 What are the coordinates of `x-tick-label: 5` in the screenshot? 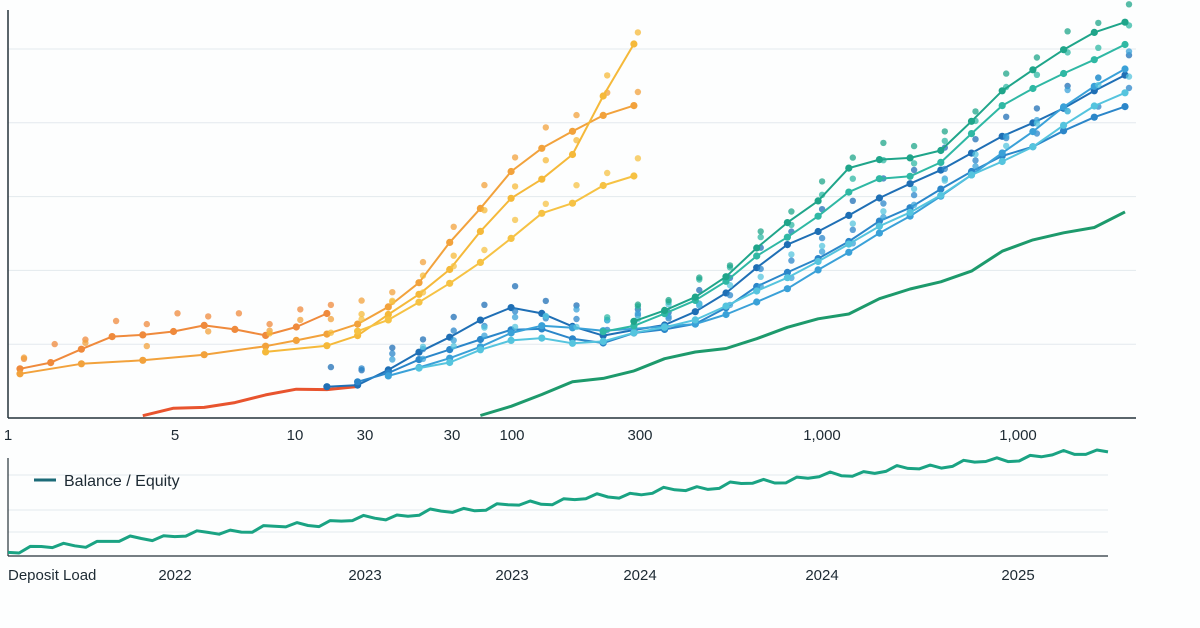 It's located at (175, 435).